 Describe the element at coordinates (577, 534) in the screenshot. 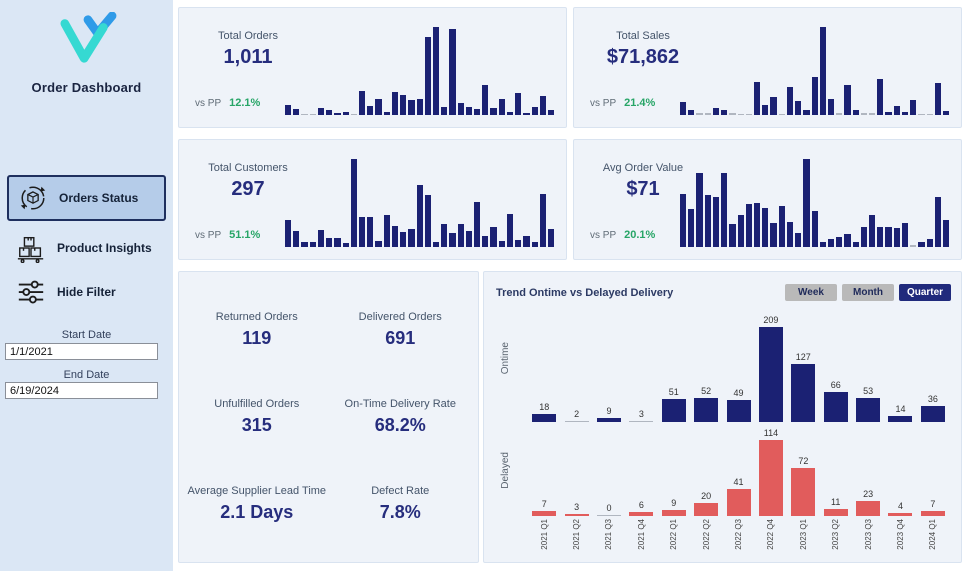

I see `x-axis-label: 2021 Q2` at that location.